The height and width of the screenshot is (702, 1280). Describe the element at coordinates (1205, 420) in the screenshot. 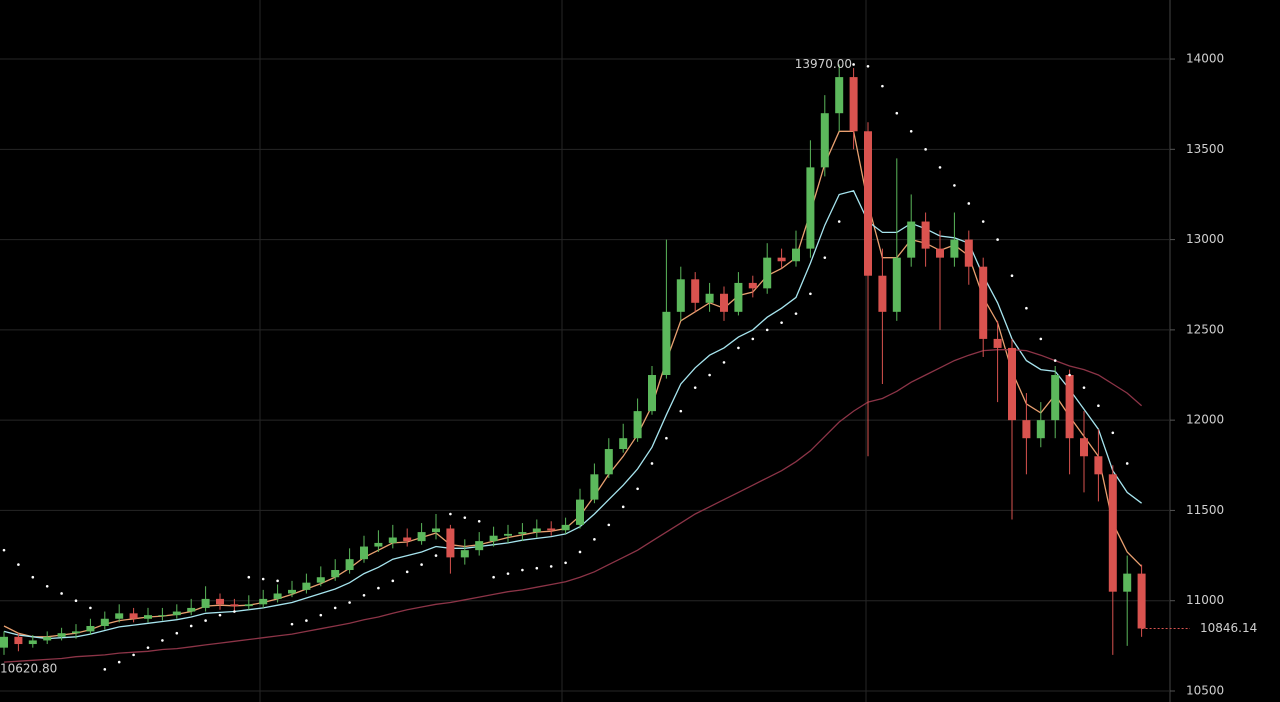

I see `y-tick-label: 12000` at that location.